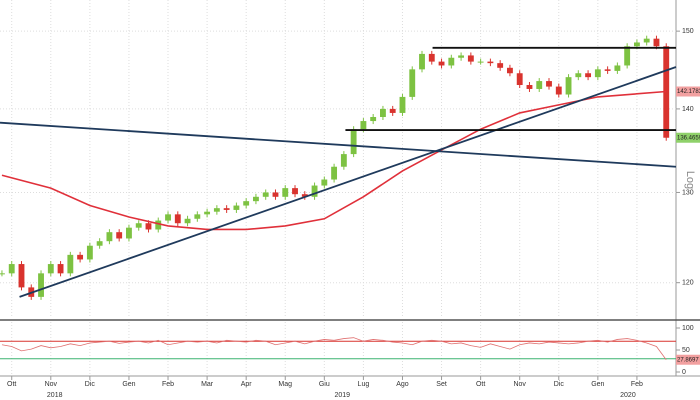  What do you see at coordinates (688, 109) in the screenshot?
I see `y-tick-label: 140` at bounding box center [688, 109].